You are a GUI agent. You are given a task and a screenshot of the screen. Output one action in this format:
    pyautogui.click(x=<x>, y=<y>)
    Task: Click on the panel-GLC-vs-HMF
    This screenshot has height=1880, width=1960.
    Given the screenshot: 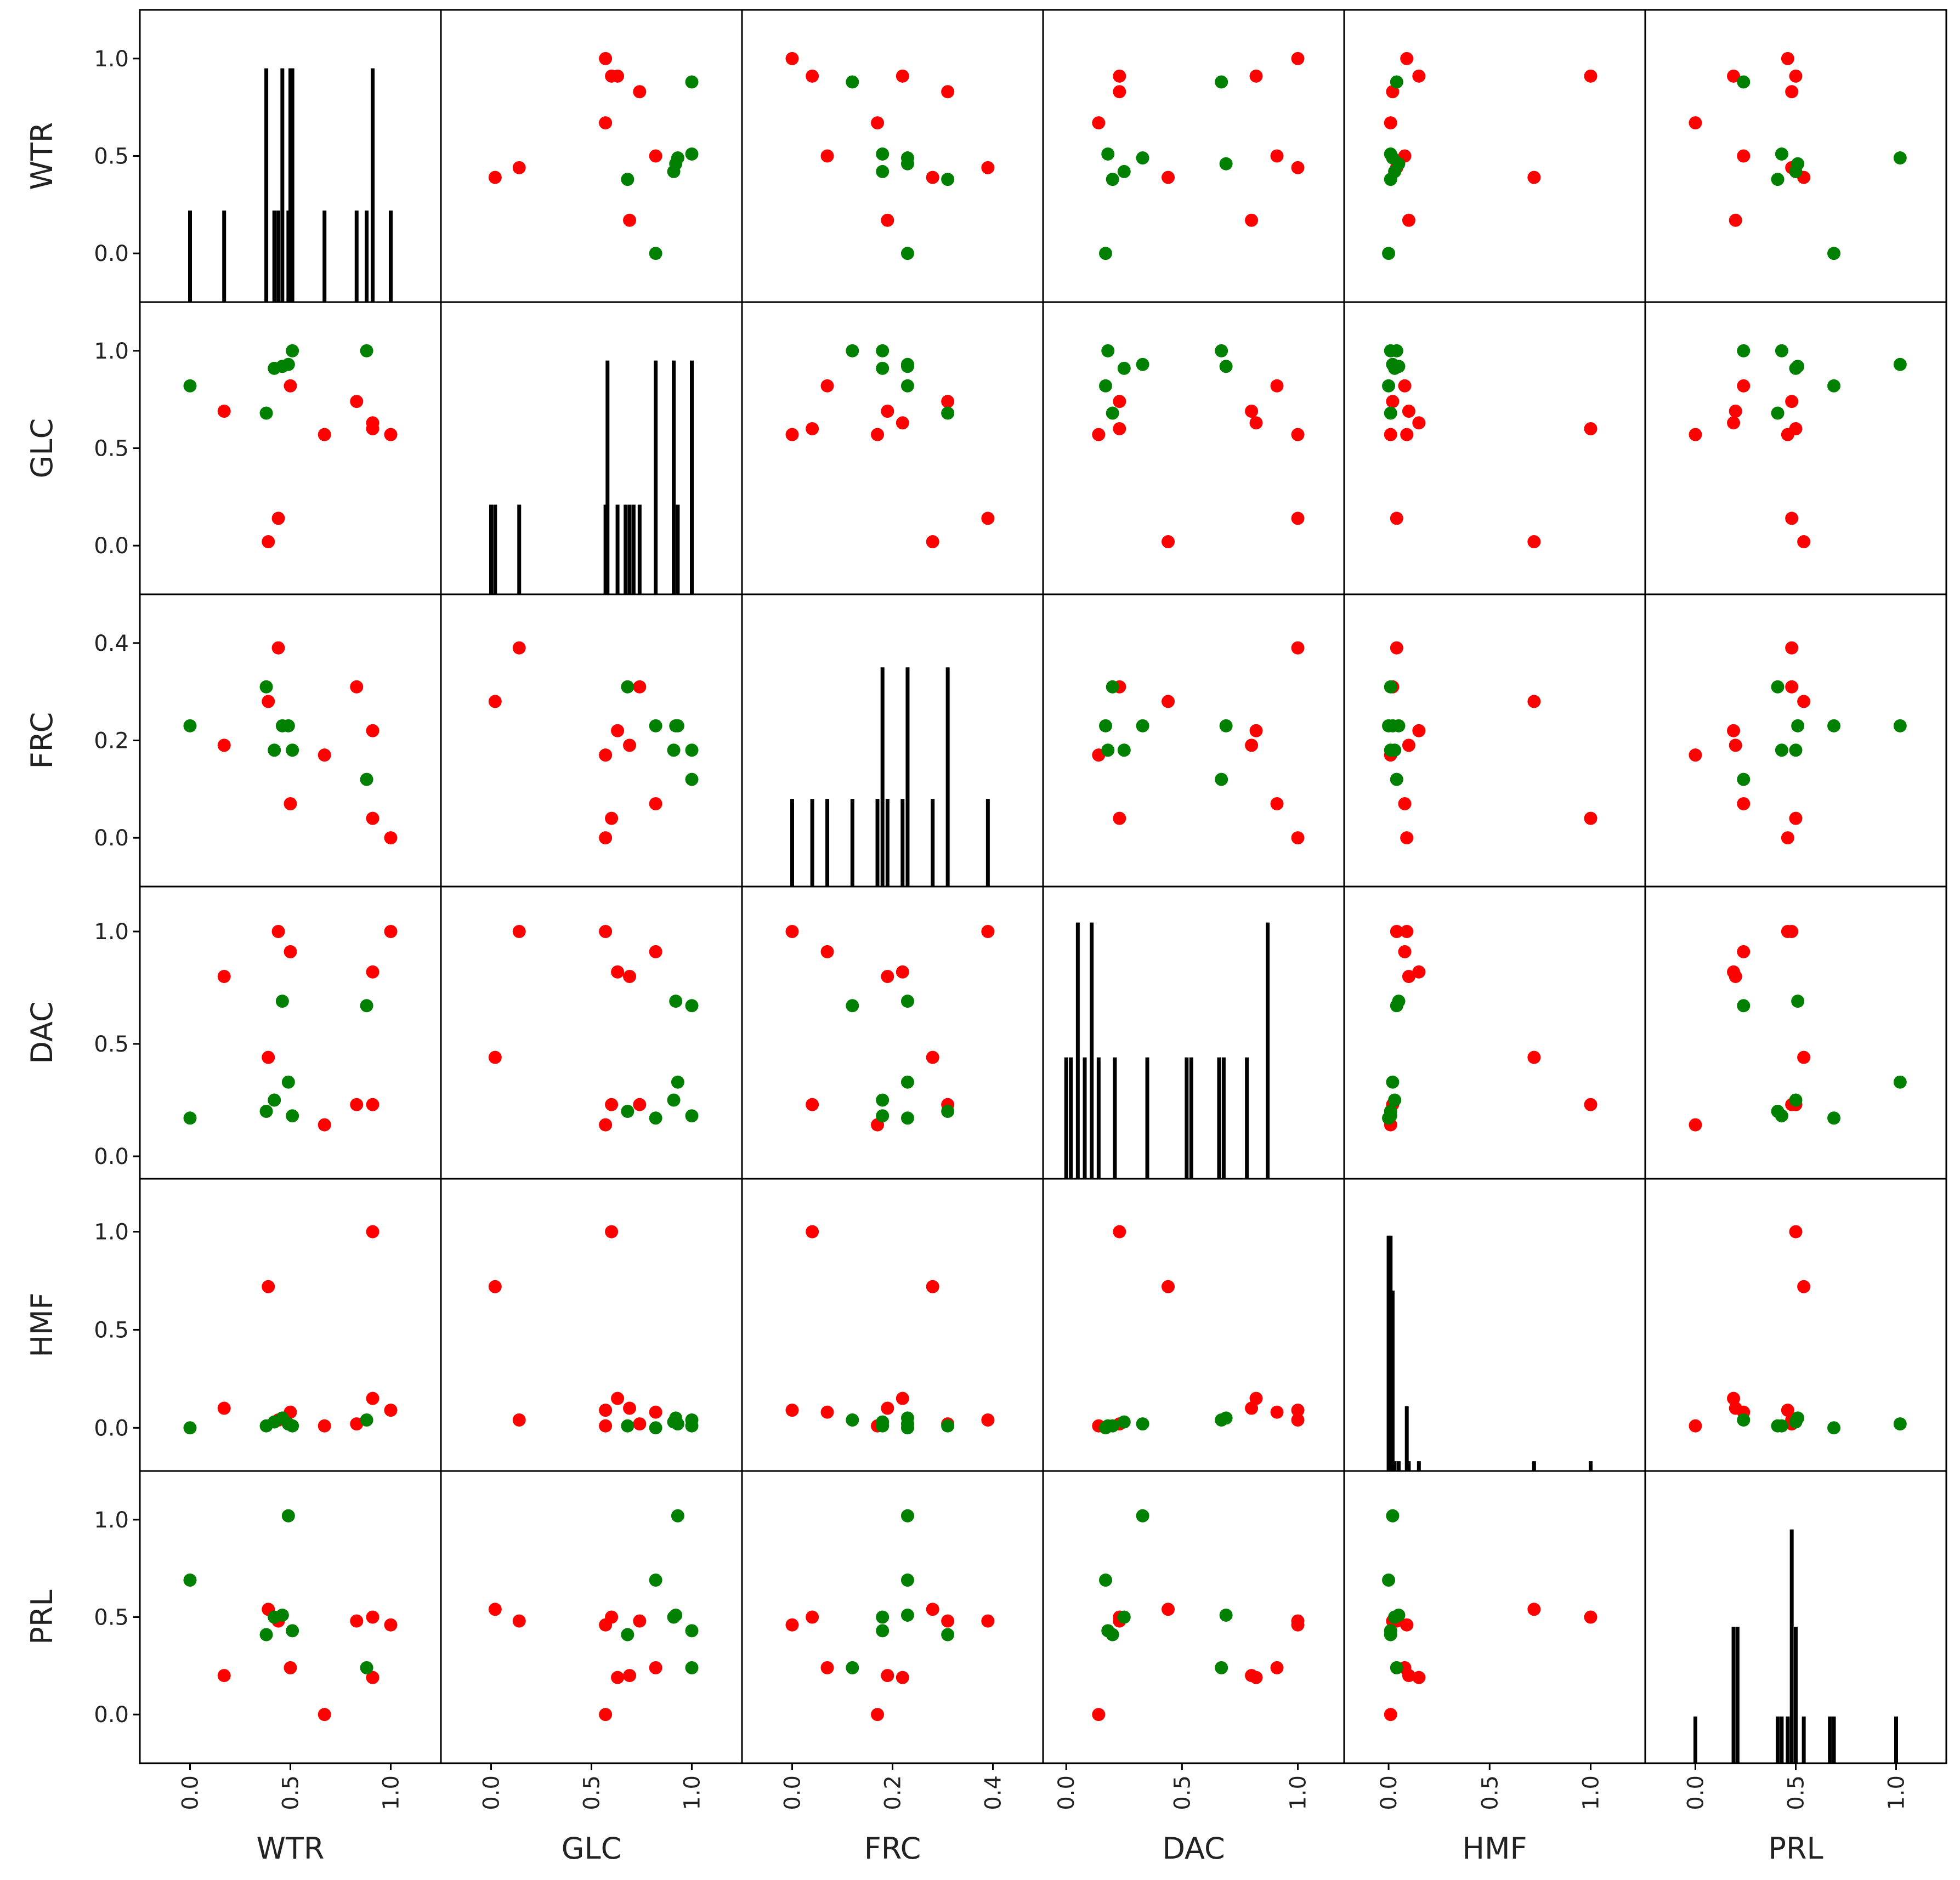 What is the action you would take?
    pyautogui.click(x=1490, y=446)
    